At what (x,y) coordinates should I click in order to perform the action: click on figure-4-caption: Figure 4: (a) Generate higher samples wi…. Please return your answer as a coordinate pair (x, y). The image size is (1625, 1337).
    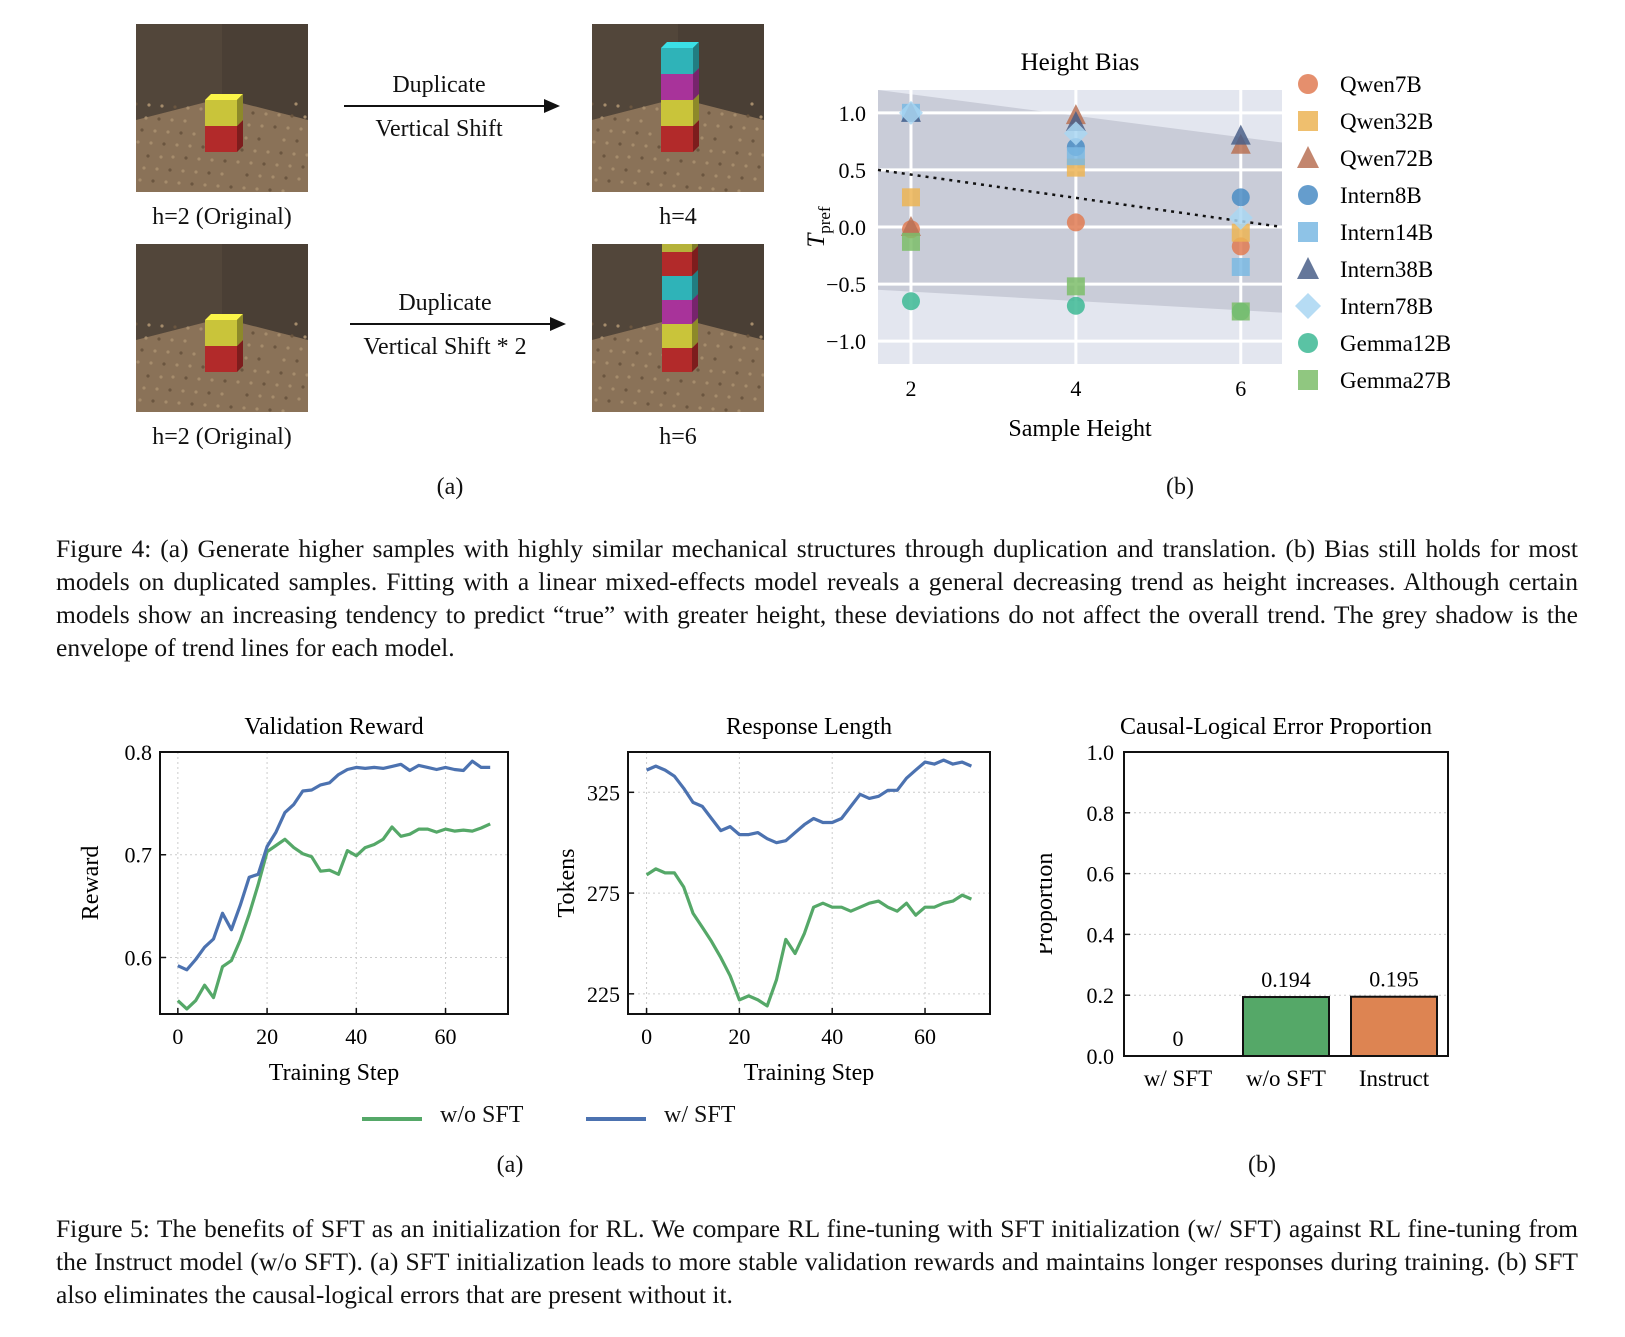
    Looking at the image, I should click on (817, 598).